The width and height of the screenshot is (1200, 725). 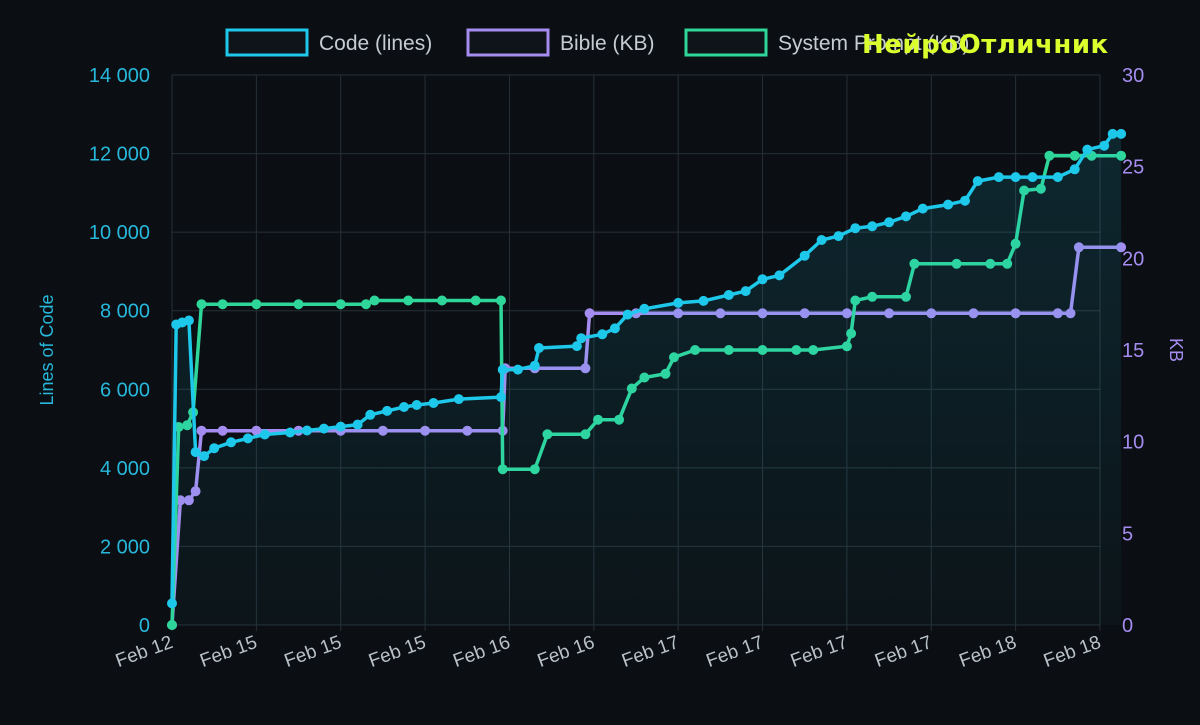 I want to click on right-axis-tick-label: 15, so click(x=1133, y=351).